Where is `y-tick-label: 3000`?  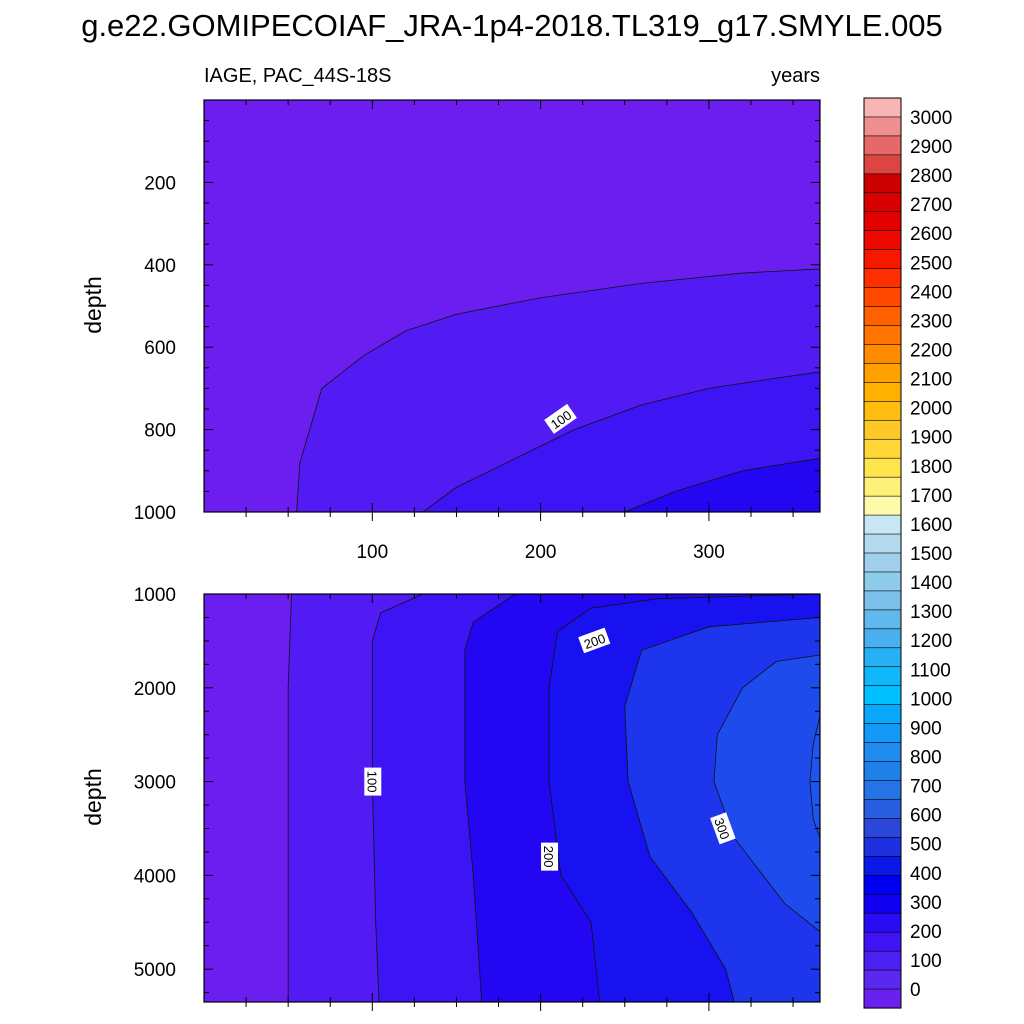 y-tick-label: 3000 is located at coordinates (155, 783).